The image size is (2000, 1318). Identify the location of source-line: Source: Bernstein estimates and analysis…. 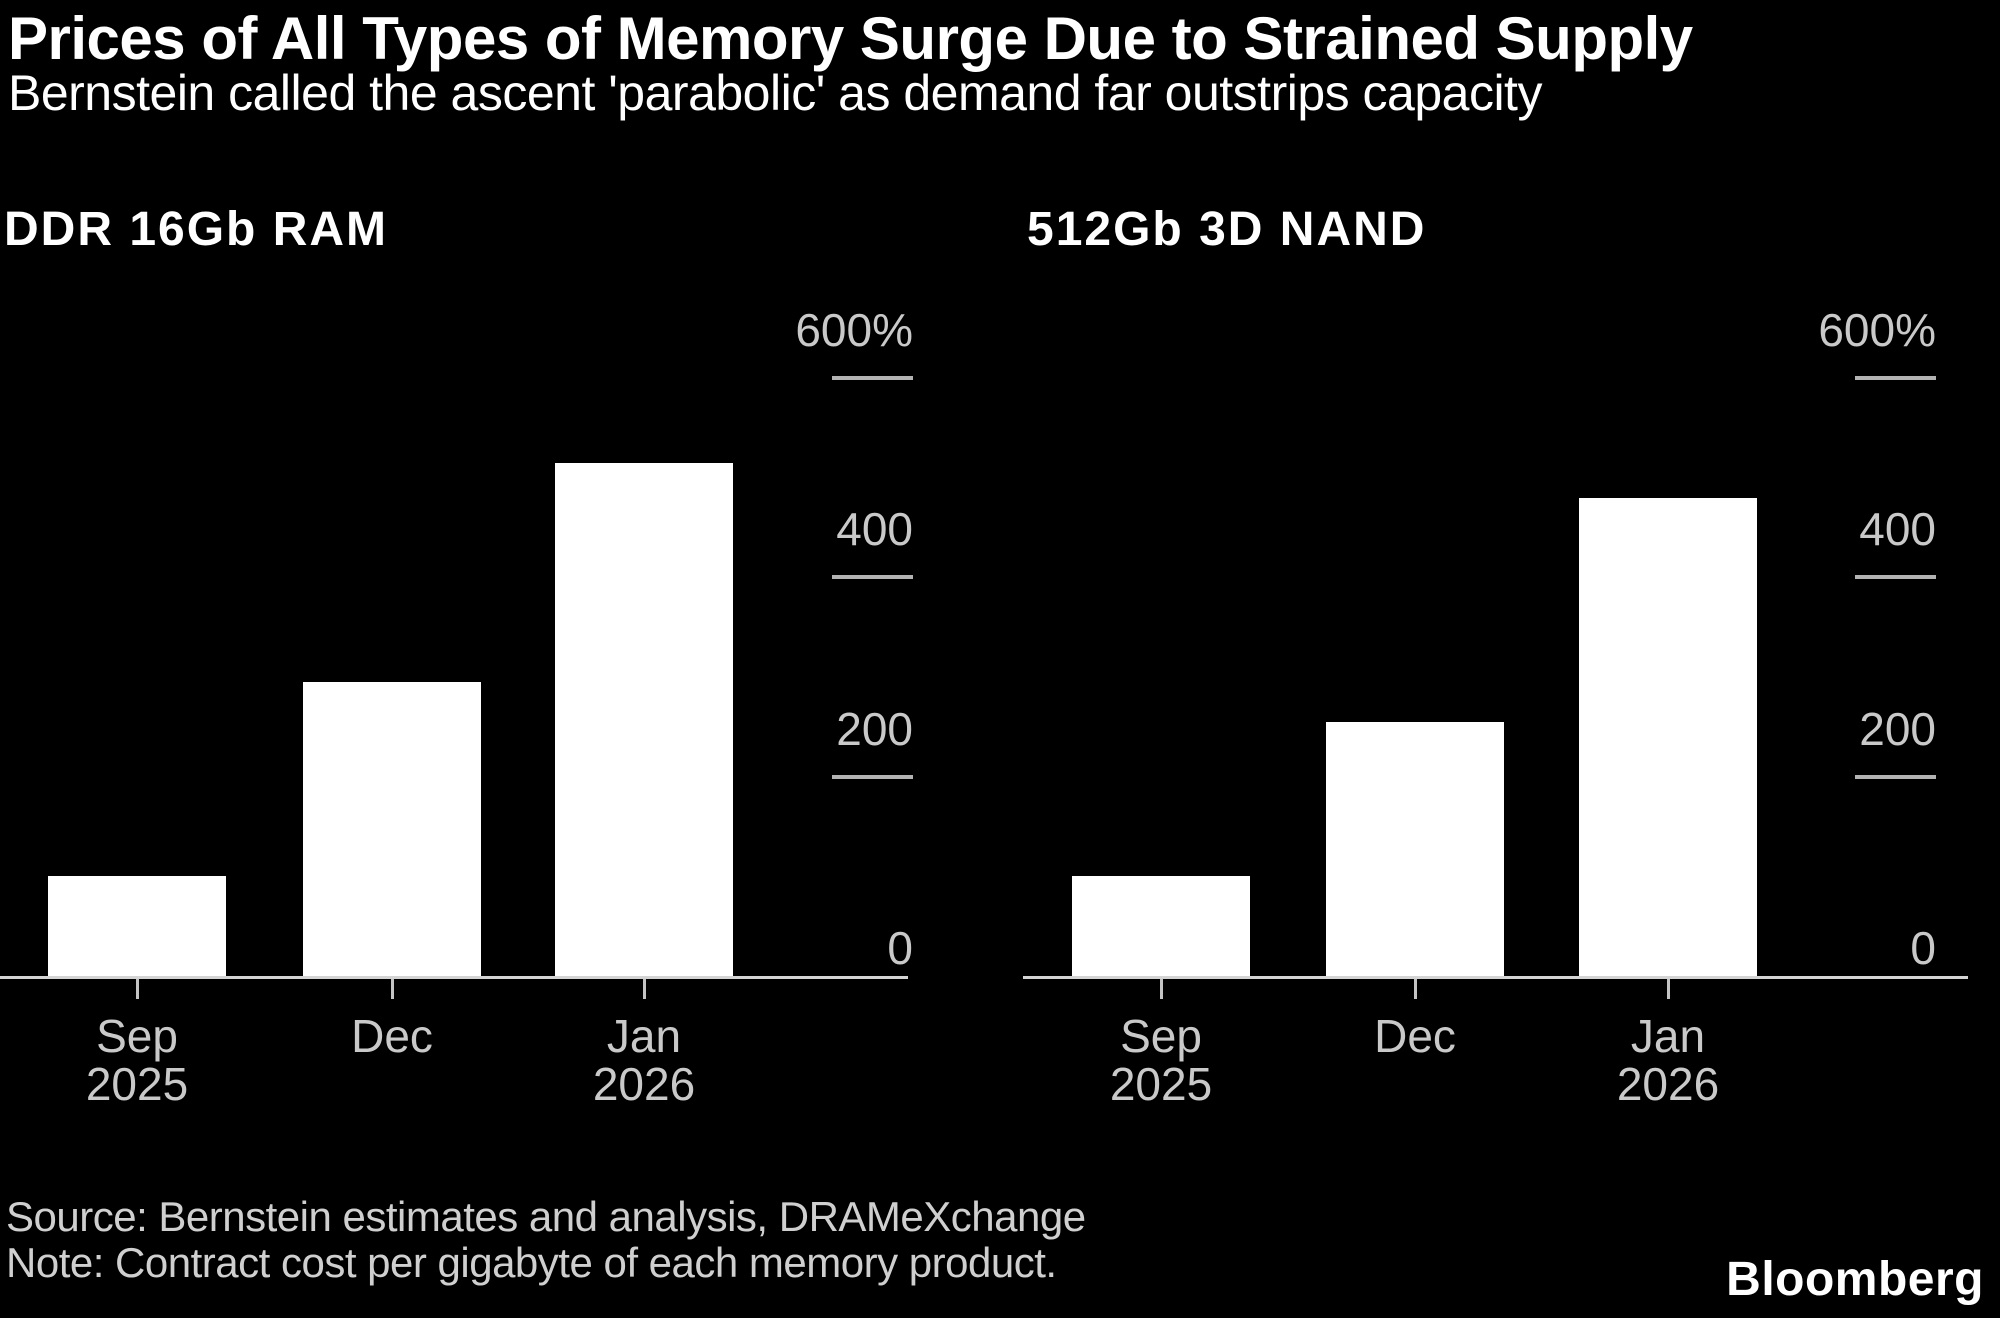
(546, 1216).